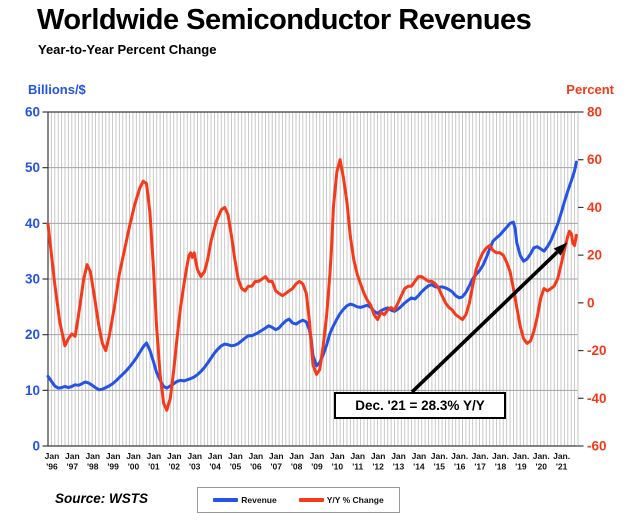 This screenshot has height=523, width=640. Describe the element at coordinates (284, 20) in the screenshot. I see `chart-title: Worldwide Semiconductor Revenues` at that location.